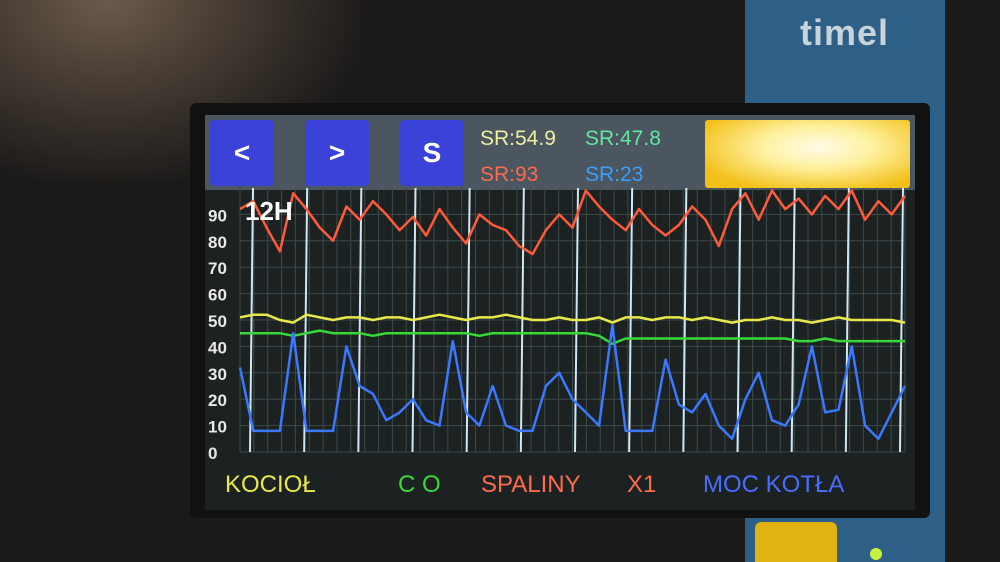 Image resolution: width=1000 pixels, height=562 pixels. I want to click on sr-kociol: SR:54.9, so click(518, 138).